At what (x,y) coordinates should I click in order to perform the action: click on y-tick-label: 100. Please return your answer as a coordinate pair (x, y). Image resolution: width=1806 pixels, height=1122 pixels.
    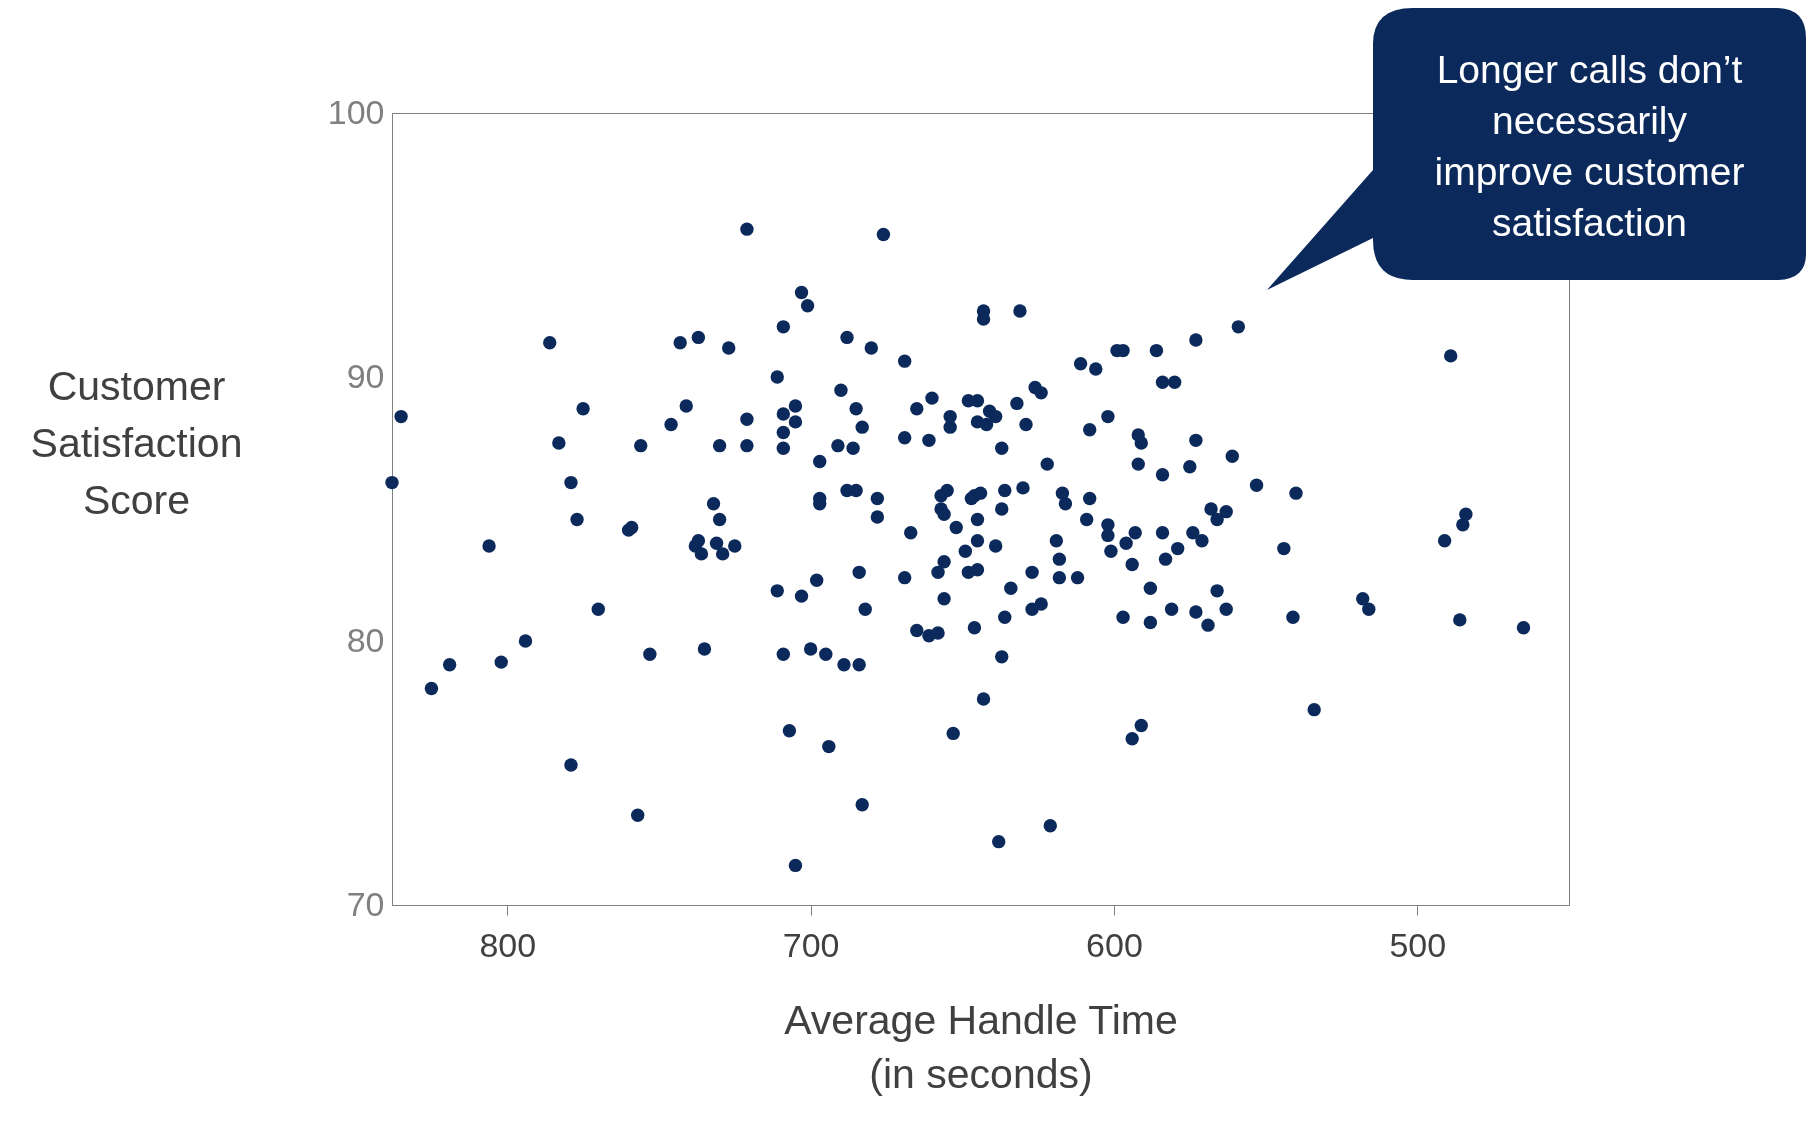
    Looking at the image, I should click on (356, 111).